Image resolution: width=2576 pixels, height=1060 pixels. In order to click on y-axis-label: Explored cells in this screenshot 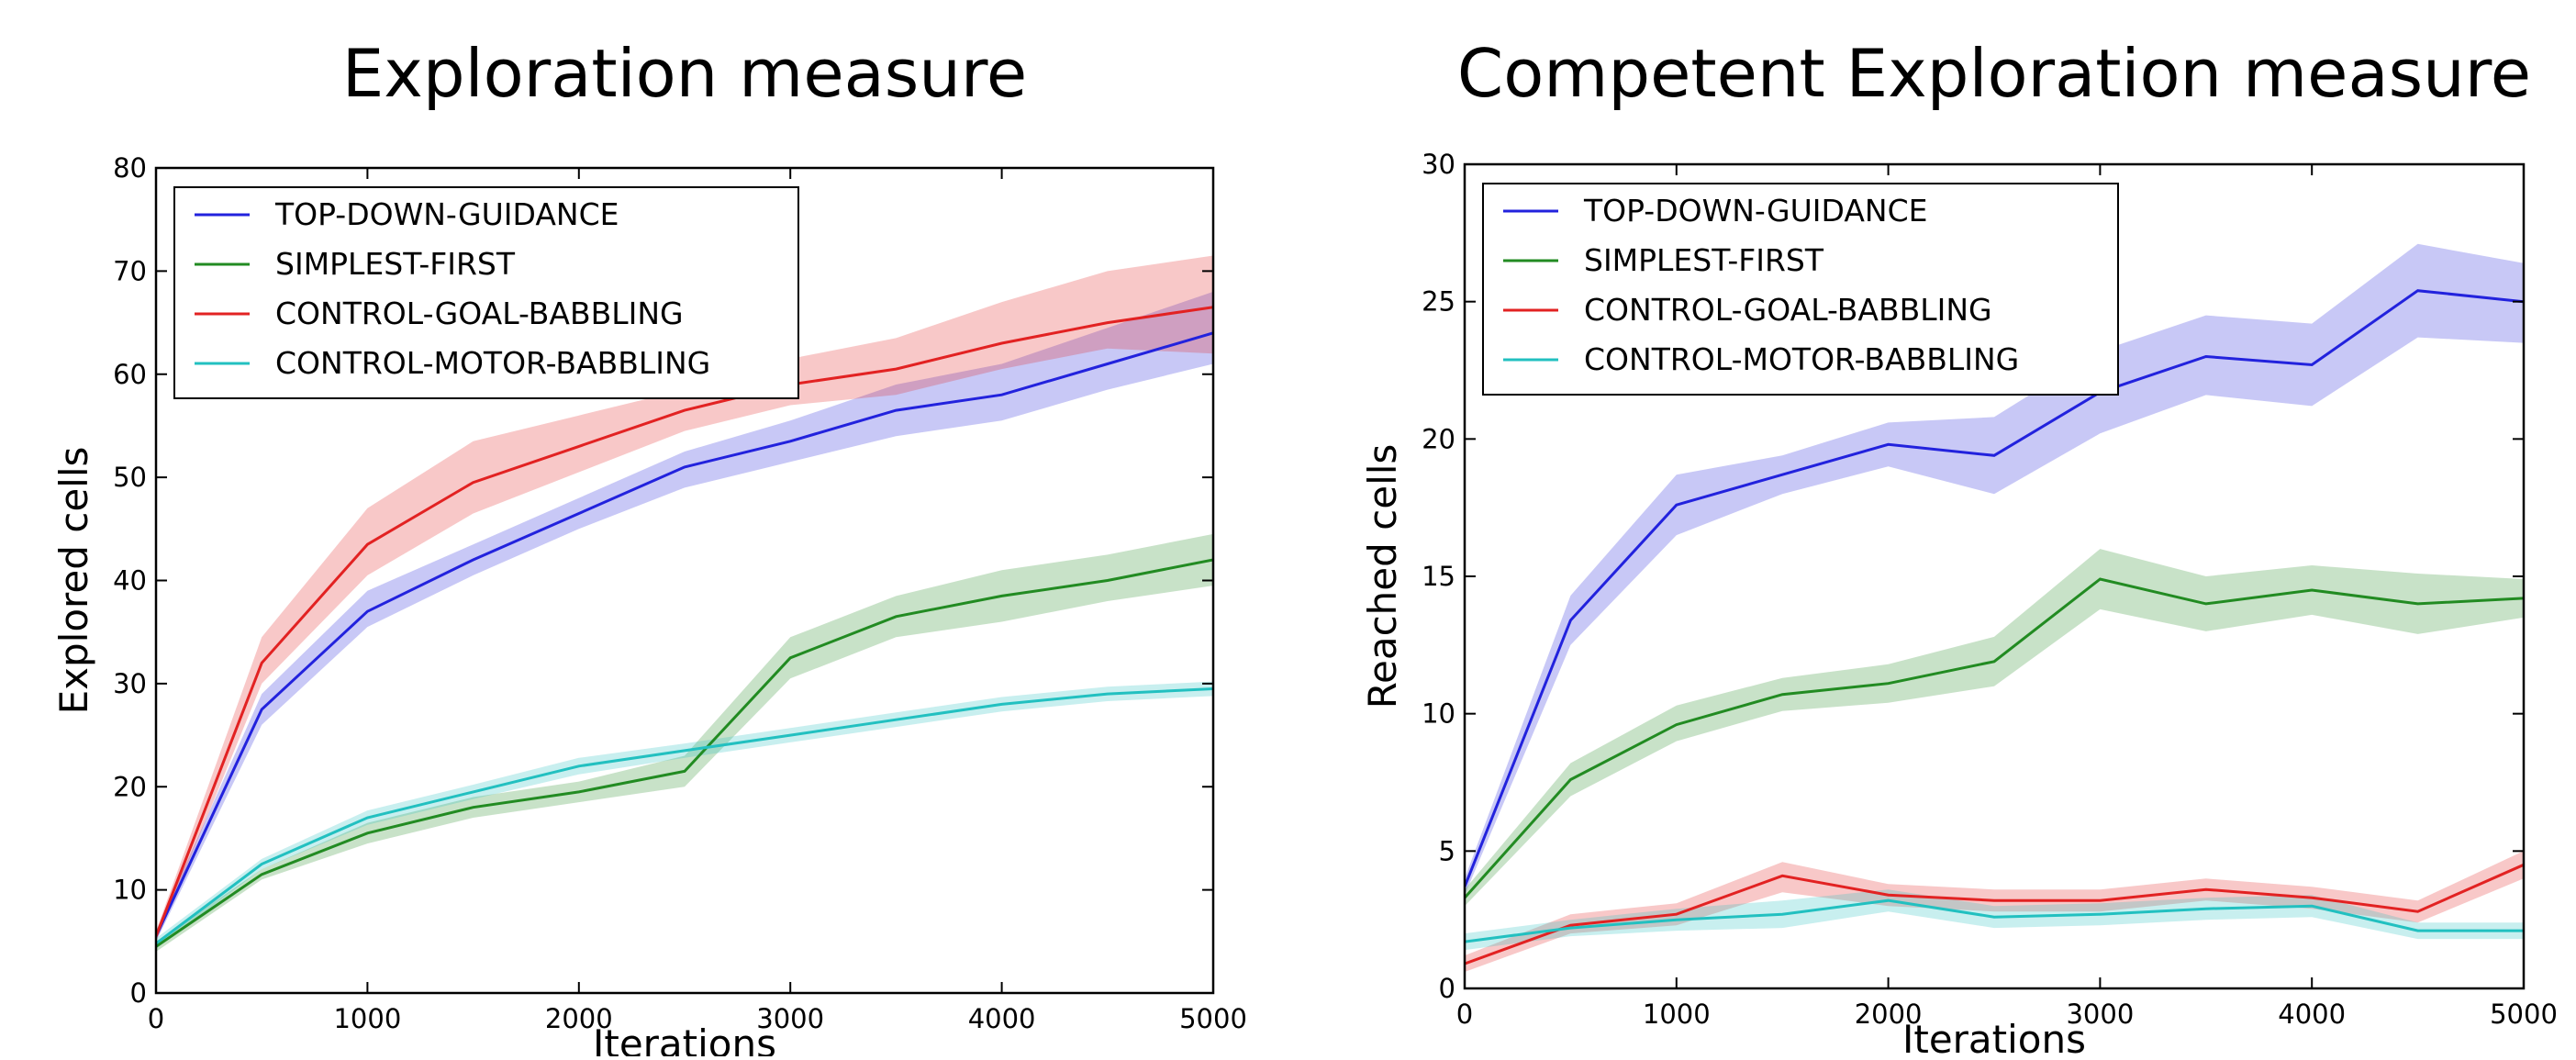, I will do `click(73, 581)`.